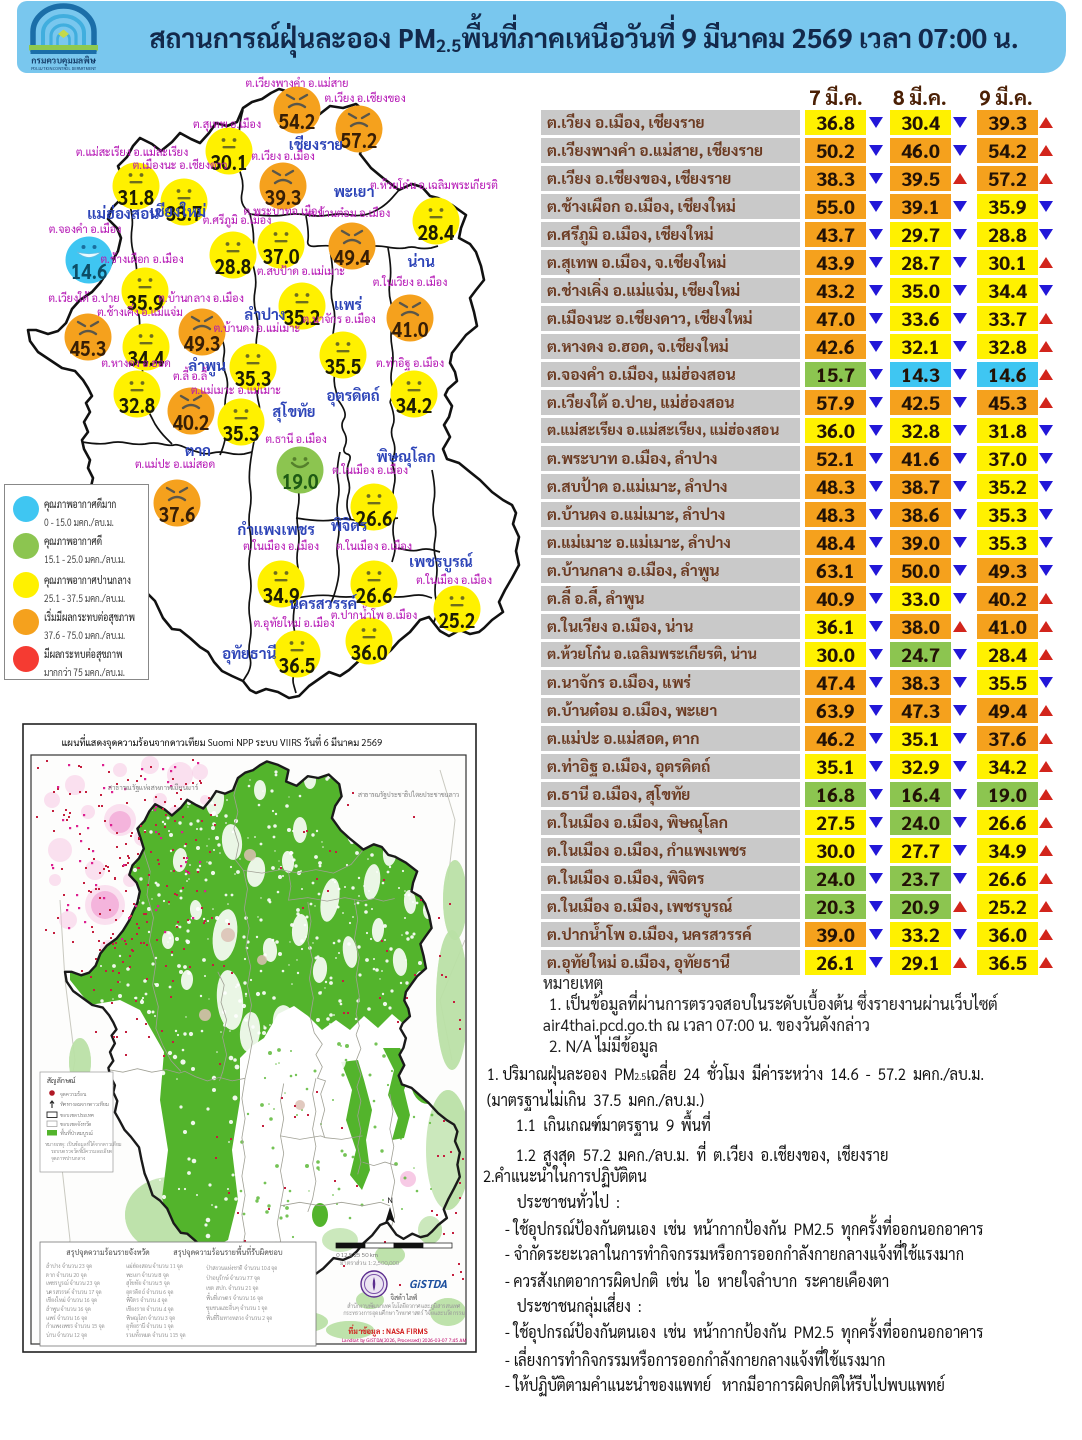 The width and height of the screenshot is (1082, 1440). What do you see at coordinates (228, 1251) in the screenshot?
I see `svg-text:สรุปจุดความร้อนรายพื้นที่รับผิ: สรุปจุดความร้อนรายพื้นที่รับผิดชอบ` at bounding box center [228, 1251].